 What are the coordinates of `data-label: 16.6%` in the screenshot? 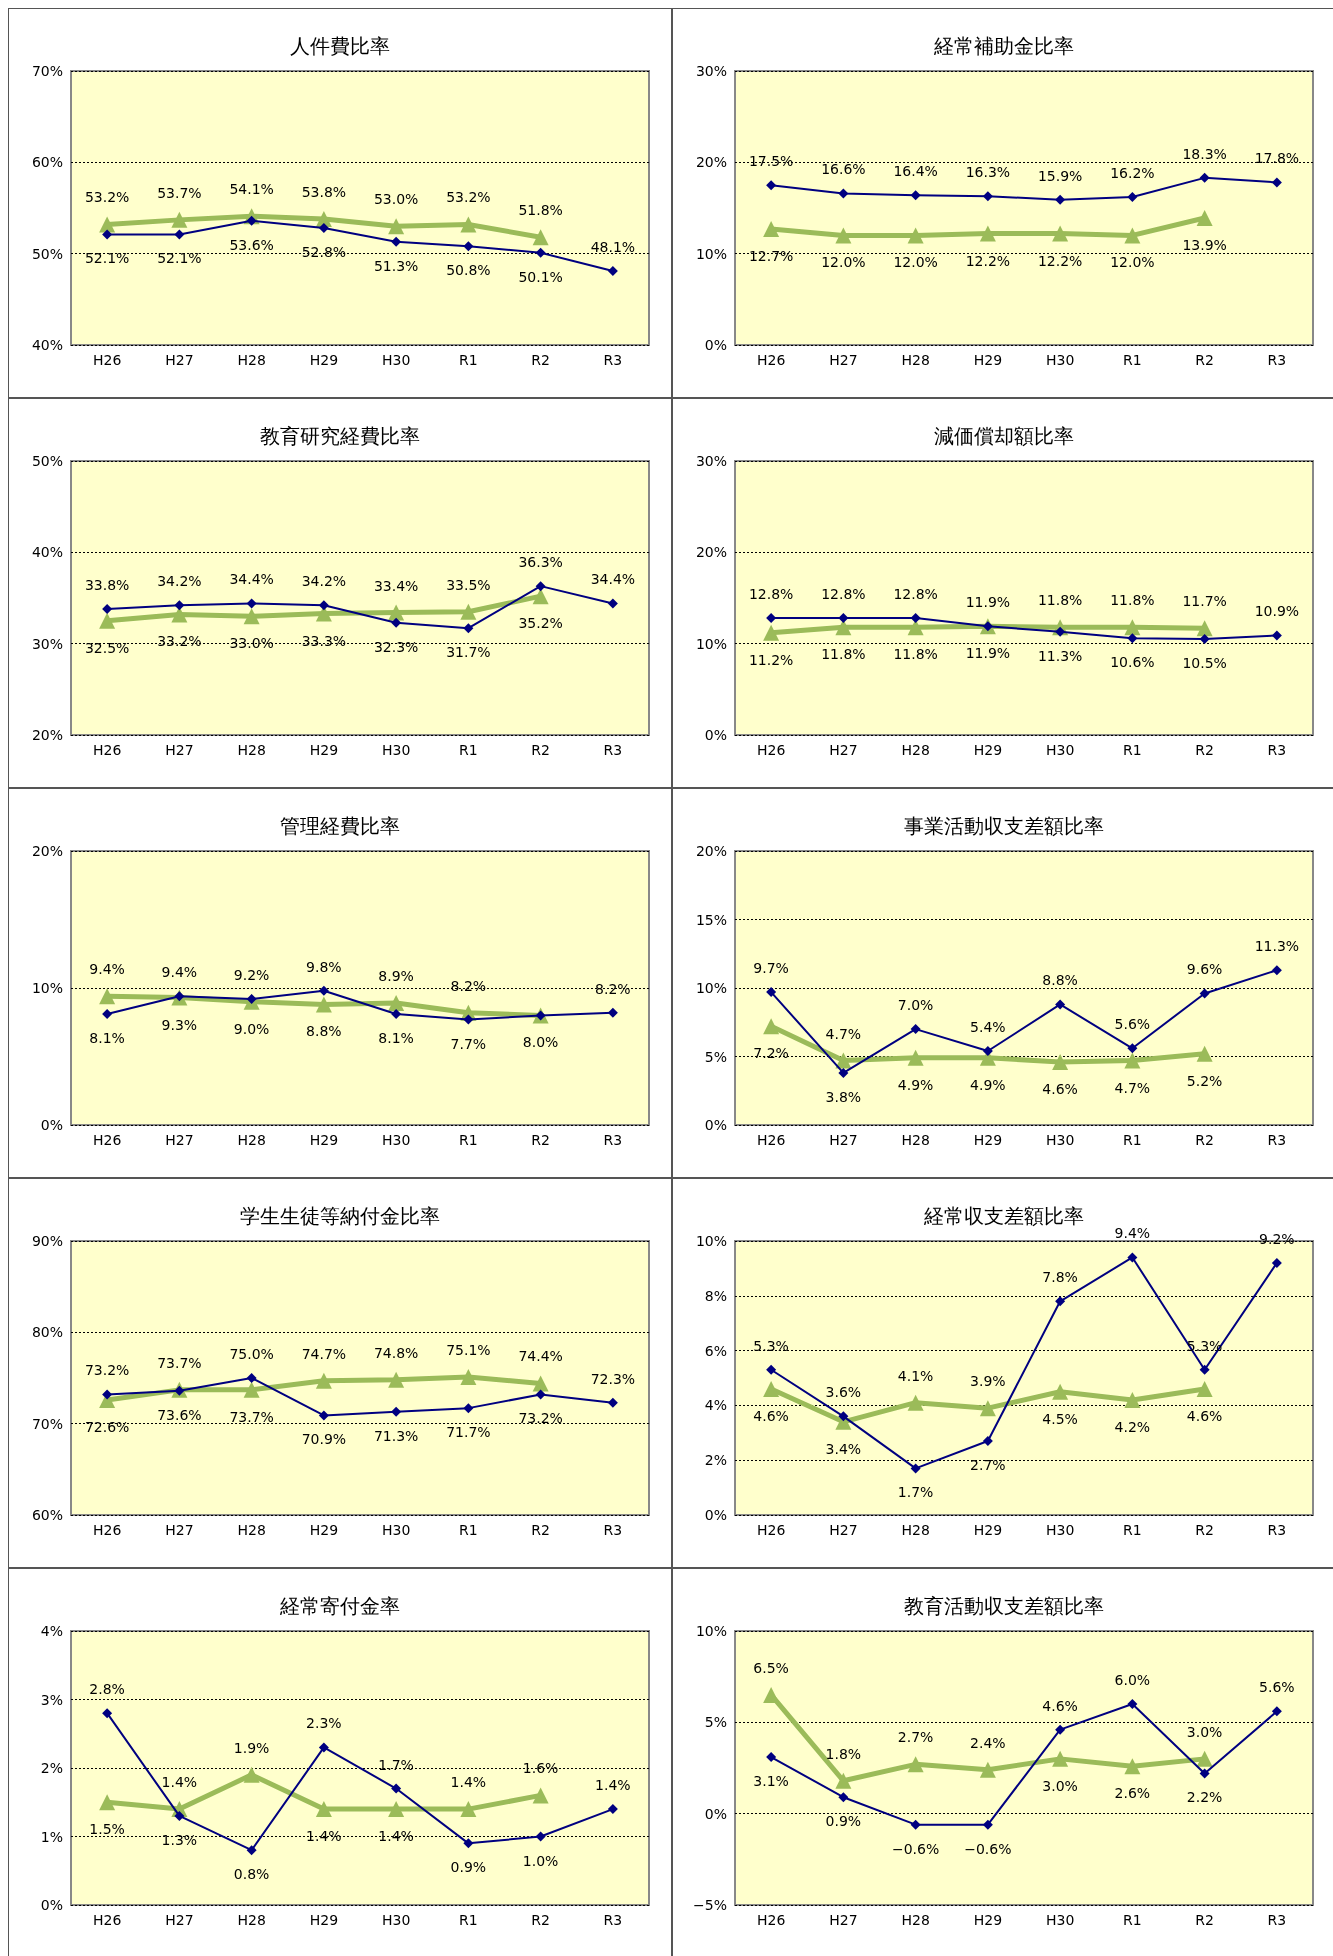 It's located at (843, 169).